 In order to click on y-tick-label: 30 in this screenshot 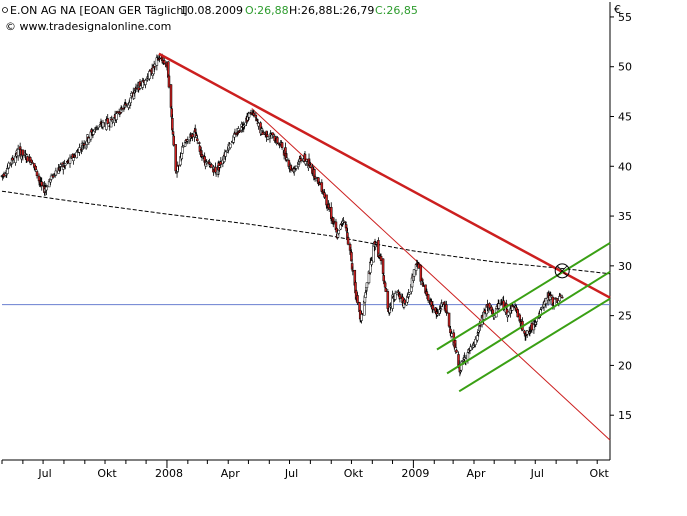, I will do `click(625, 266)`.